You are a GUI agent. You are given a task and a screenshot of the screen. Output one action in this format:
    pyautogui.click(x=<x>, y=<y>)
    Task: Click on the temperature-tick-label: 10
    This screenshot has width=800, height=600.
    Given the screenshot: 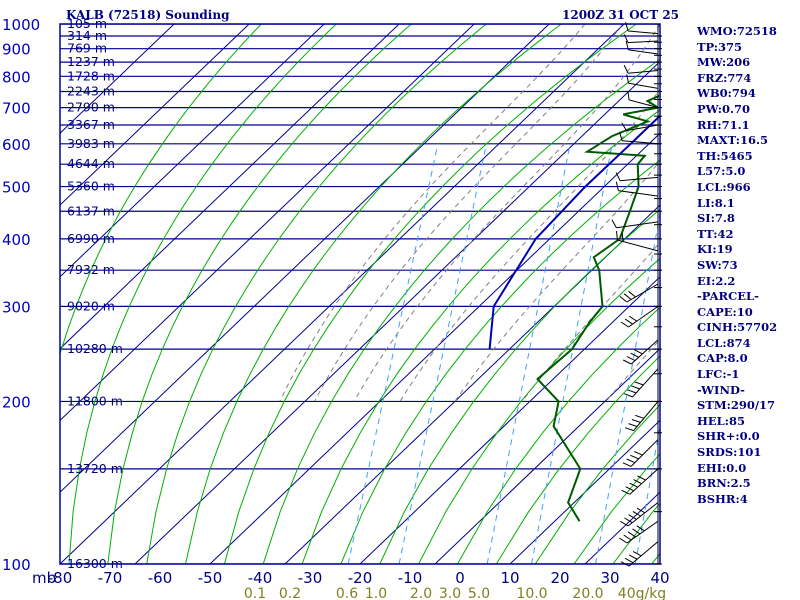 What is the action you would take?
    pyautogui.click(x=509, y=578)
    